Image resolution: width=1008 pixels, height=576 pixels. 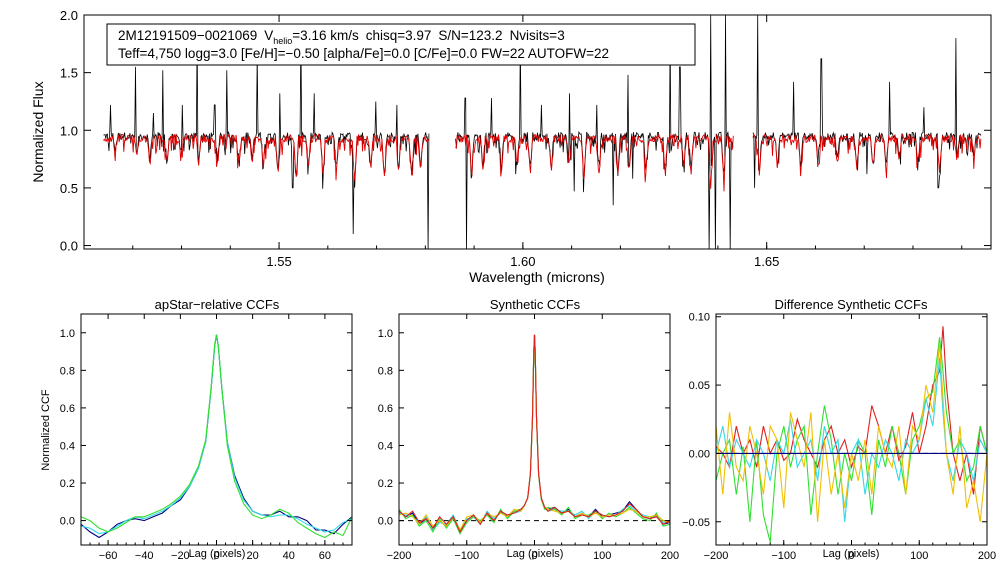 What do you see at coordinates (187, 35) in the screenshot?
I see `object-id: 2M12191509−0021069` at bounding box center [187, 35].